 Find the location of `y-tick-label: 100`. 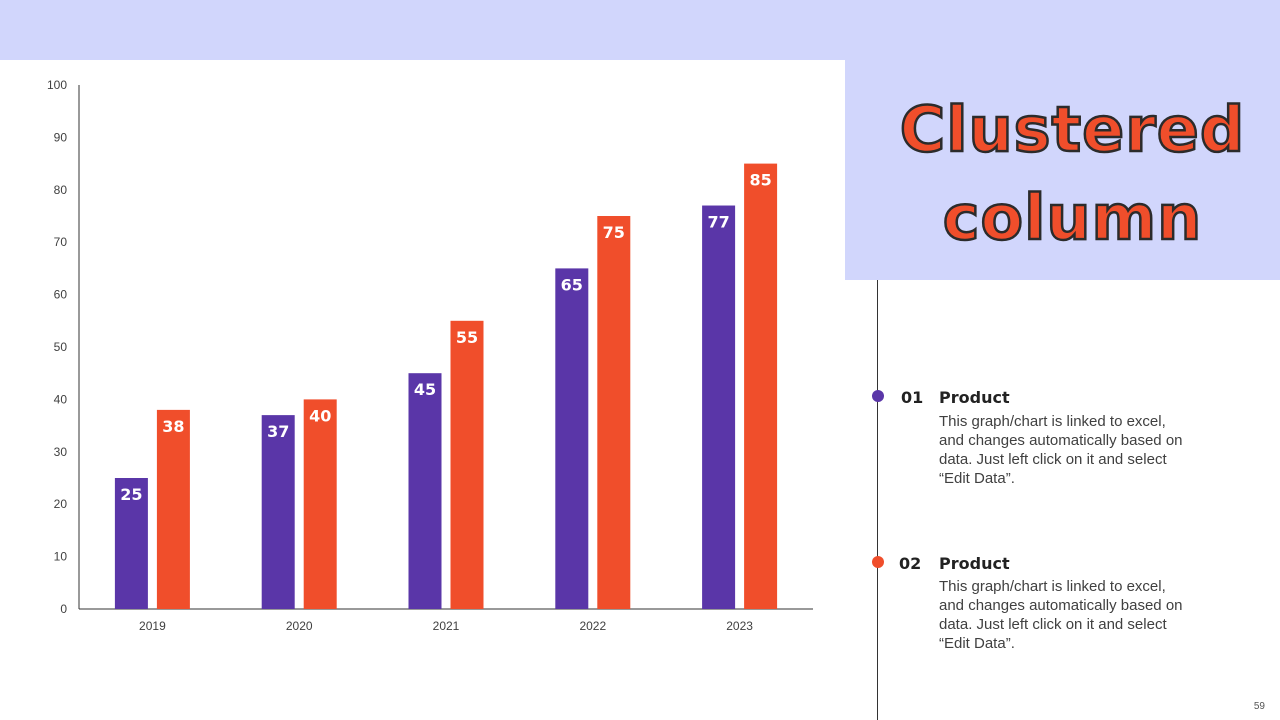

y-tick-label: 100 is located at coordinates (57, 85).